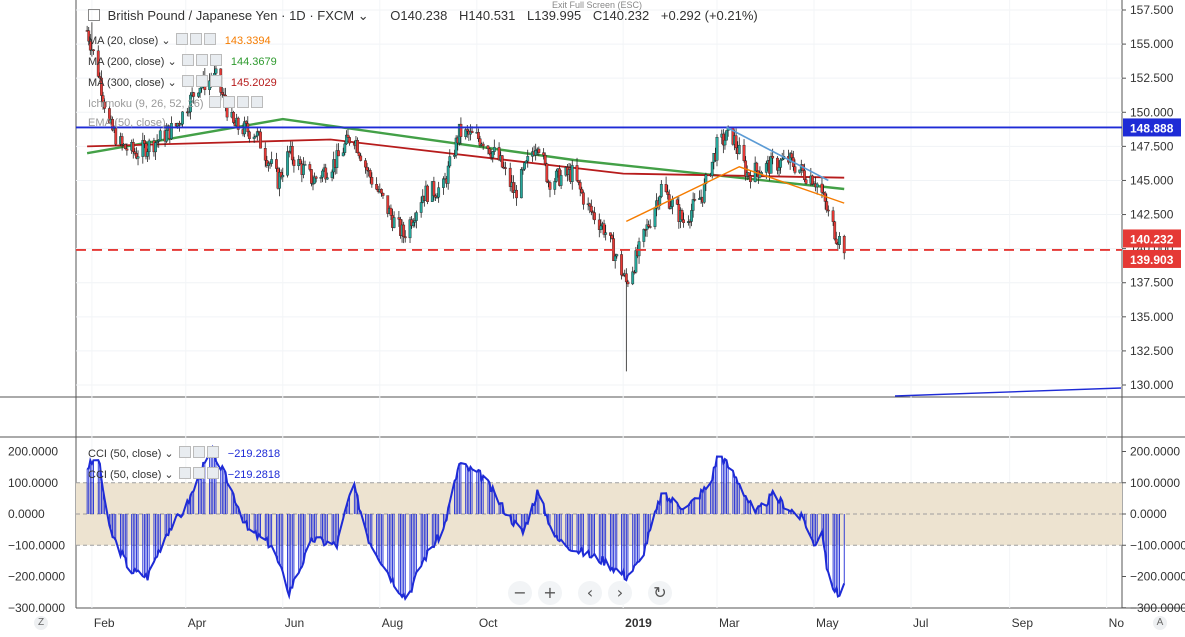 Image resolution: width=1185 pixels, height=637 pixels. I want to click on indicator-label: MA (200, close), so click(126, 62).